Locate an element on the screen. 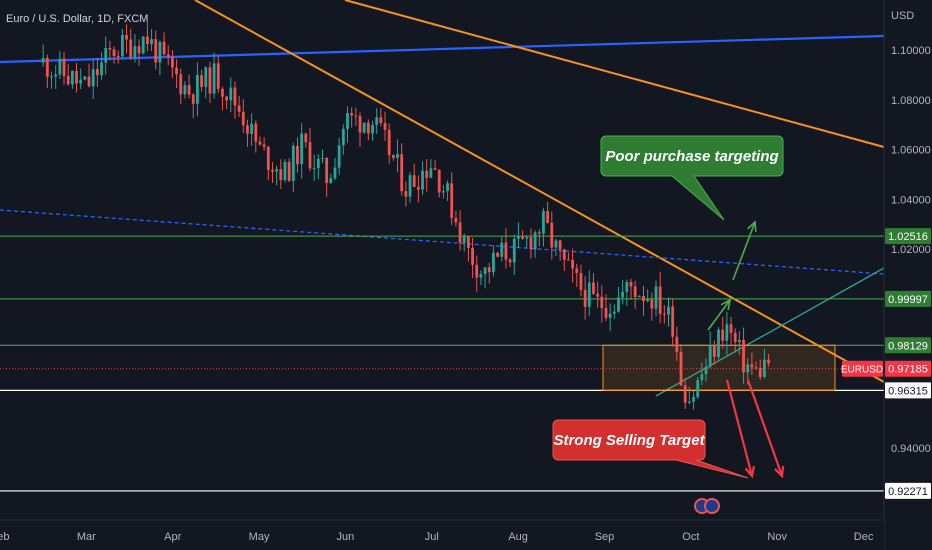  last-price-tag-text: 0.97185 is located at coordinates (908, 370).